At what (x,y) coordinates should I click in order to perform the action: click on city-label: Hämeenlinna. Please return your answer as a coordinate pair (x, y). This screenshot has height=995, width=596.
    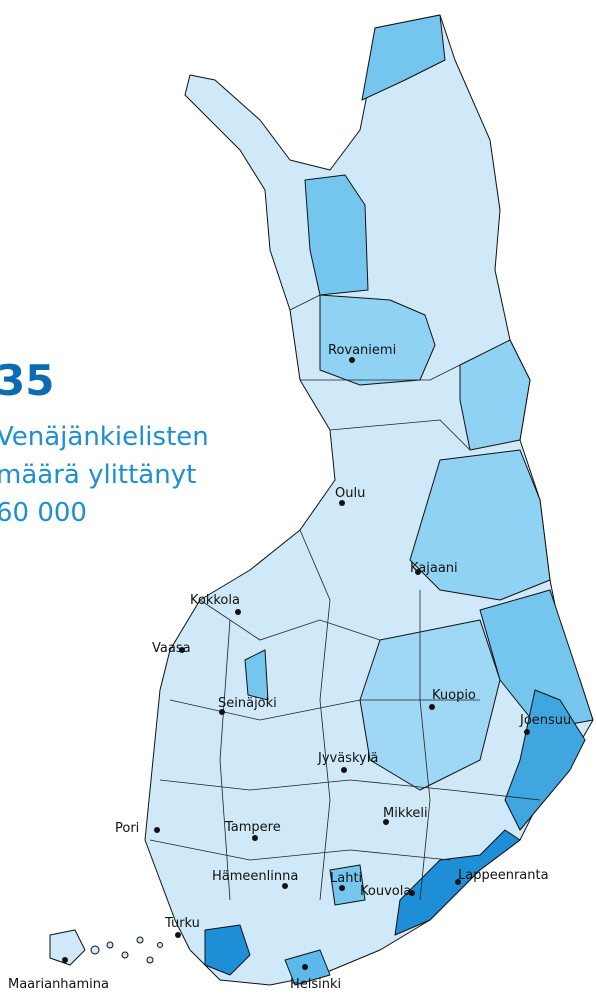
    Looking at the image, I should click on (255, 876).